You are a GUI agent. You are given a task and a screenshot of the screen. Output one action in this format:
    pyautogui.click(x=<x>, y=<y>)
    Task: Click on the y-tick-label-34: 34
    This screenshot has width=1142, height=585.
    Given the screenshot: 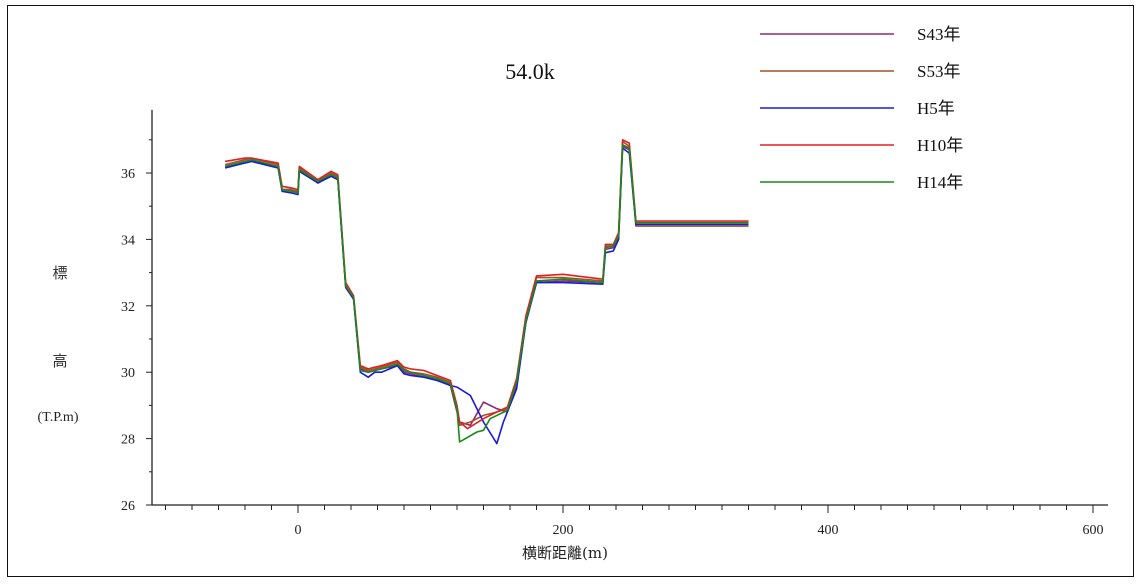 What is the action you would take?
    pyautogui.click(x=128, y=240)
    